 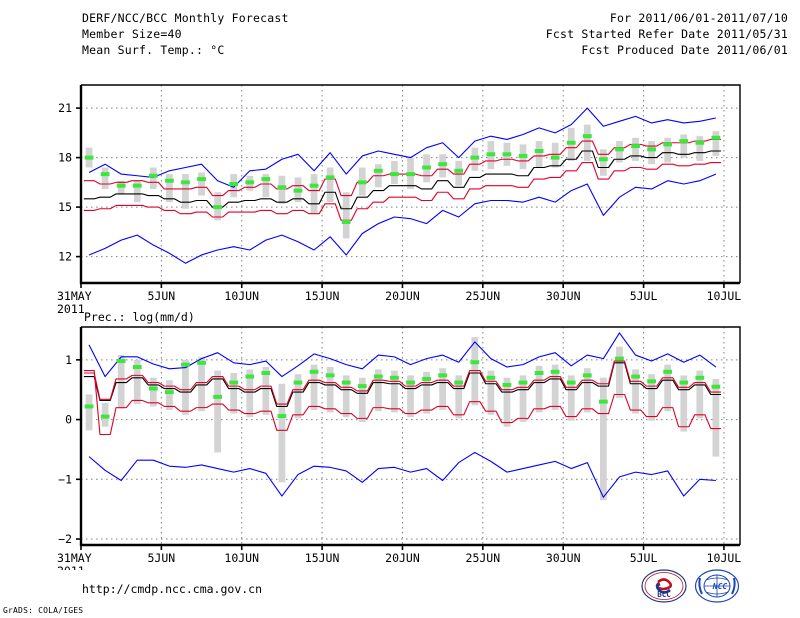 What do you see at coordinates (132, 34) in the screenshot?
I see `member-size-label: Member Size=40` at bounding box center [132, 34].